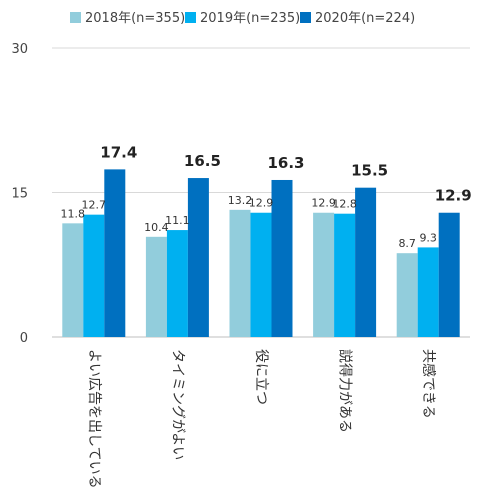 The image size is (500, 500). I want to click on value-label-1-2: 16.5, so click(202, 161).